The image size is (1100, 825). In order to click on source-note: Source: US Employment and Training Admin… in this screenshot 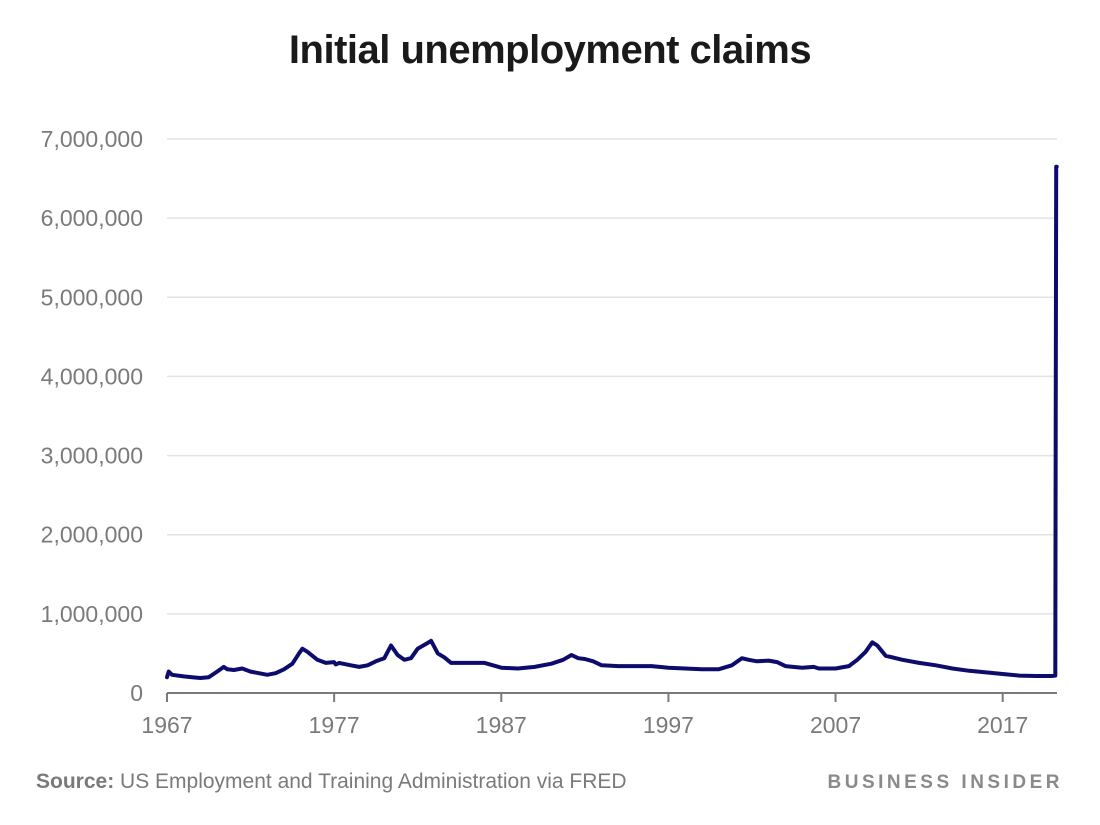, I will do `click(331, 782)`.